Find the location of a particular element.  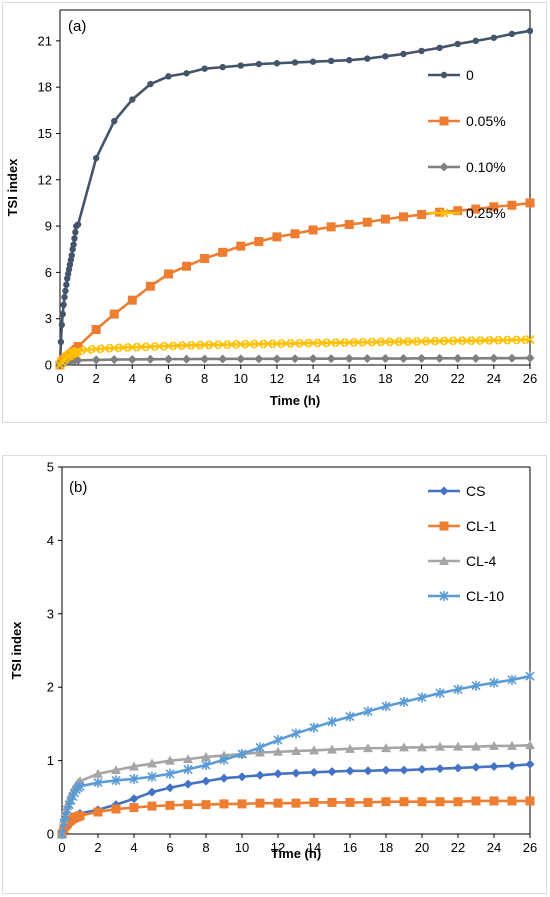

x-tick-label: 14 is located at coordinates (314, 847).